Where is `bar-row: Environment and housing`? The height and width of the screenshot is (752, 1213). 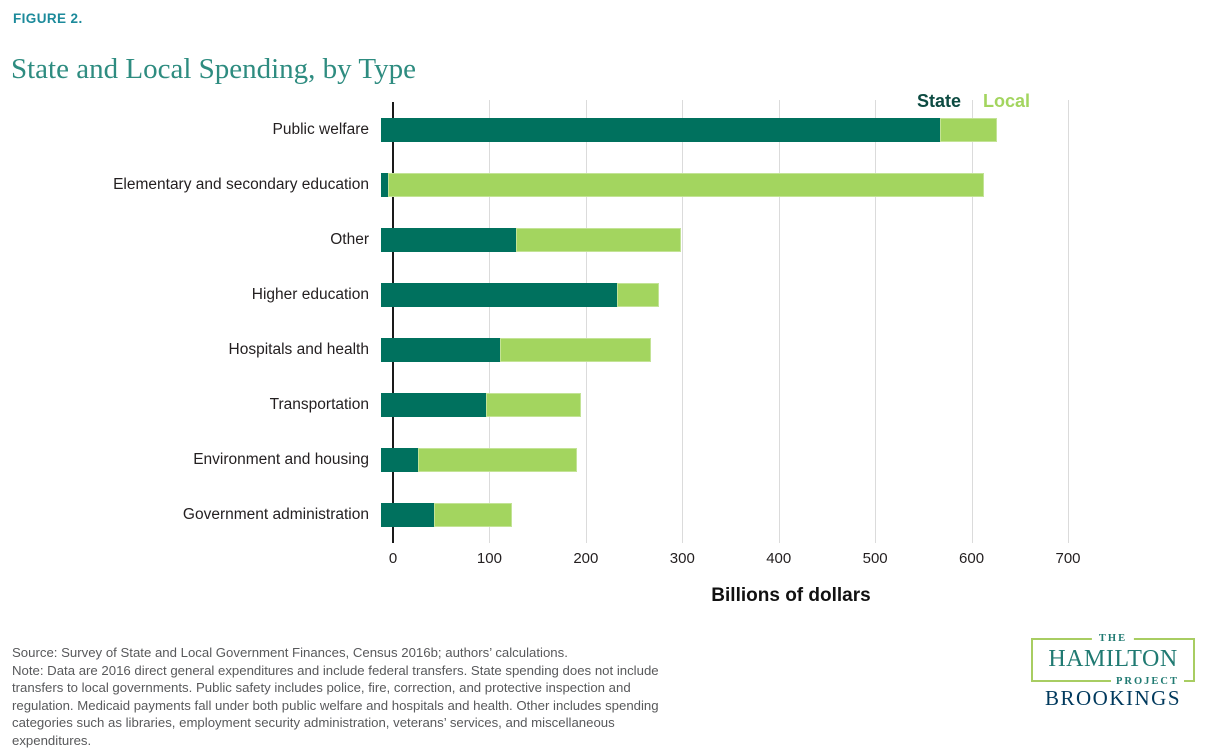 bar-row: Environment and housing is located at coordinates (534, 460).